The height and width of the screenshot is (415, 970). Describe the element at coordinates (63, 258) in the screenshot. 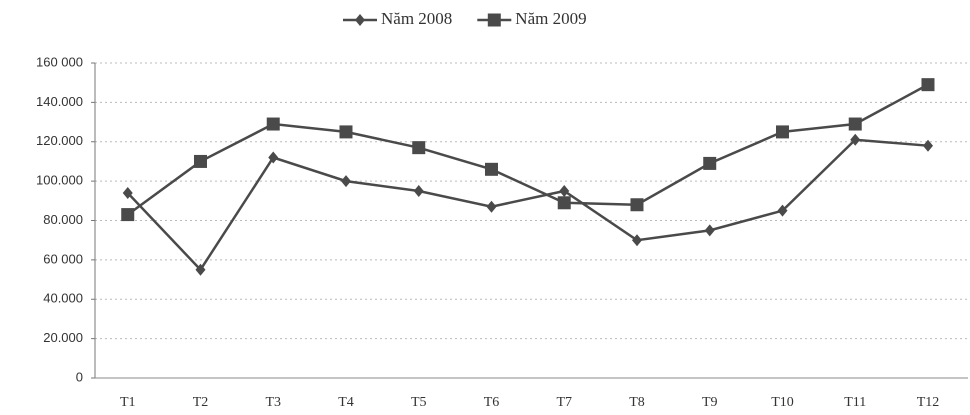

I see `y-tick-label: 60 000` at that location.